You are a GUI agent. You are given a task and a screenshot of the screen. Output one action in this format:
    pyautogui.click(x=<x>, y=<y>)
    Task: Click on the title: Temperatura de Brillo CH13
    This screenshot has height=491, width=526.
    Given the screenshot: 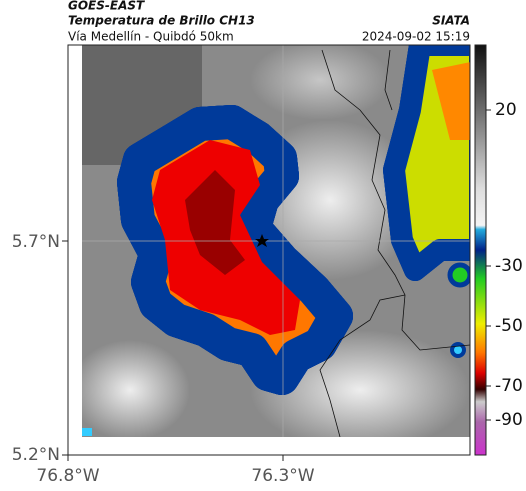 What is the action you would take?
    pyautogui.click(x=161, y=21)
    